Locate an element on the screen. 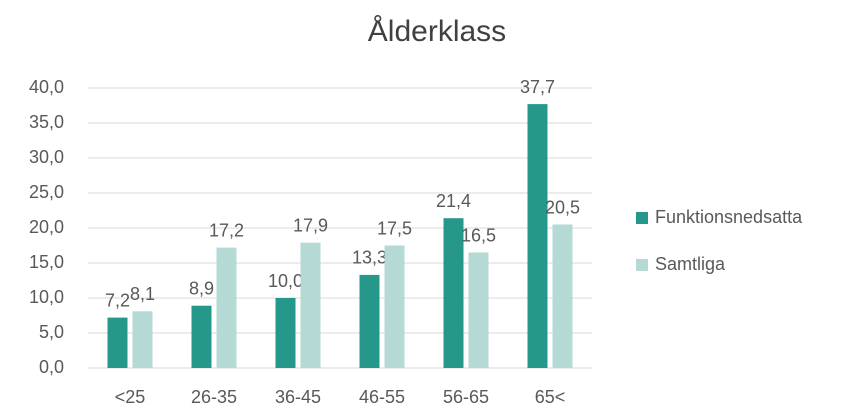  data-label: 20,5 is located at coordinates (562, 207).